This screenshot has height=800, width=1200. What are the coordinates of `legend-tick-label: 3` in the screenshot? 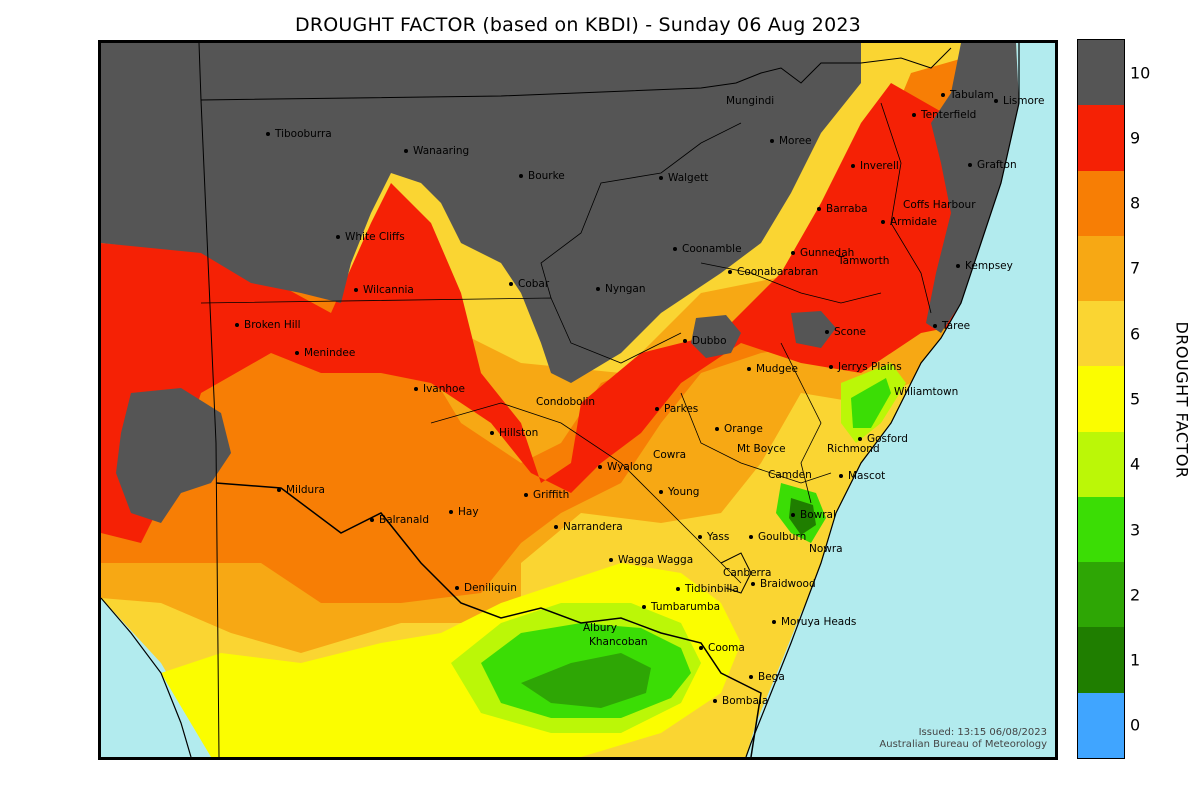 It's located at (1135, 530).